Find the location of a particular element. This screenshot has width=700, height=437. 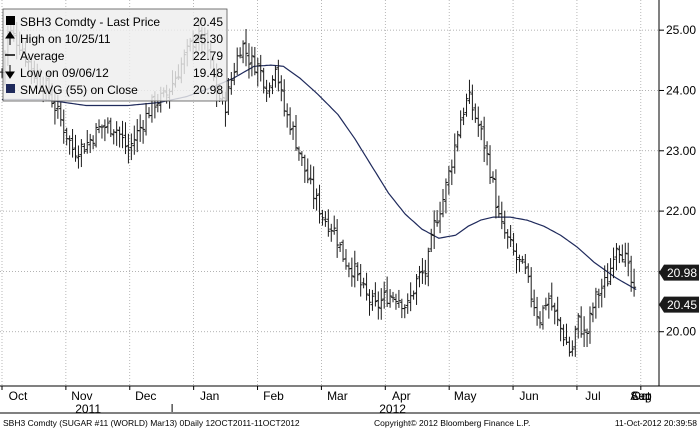

y-tick-label: 25.00 is located at coordinates (681, 30).